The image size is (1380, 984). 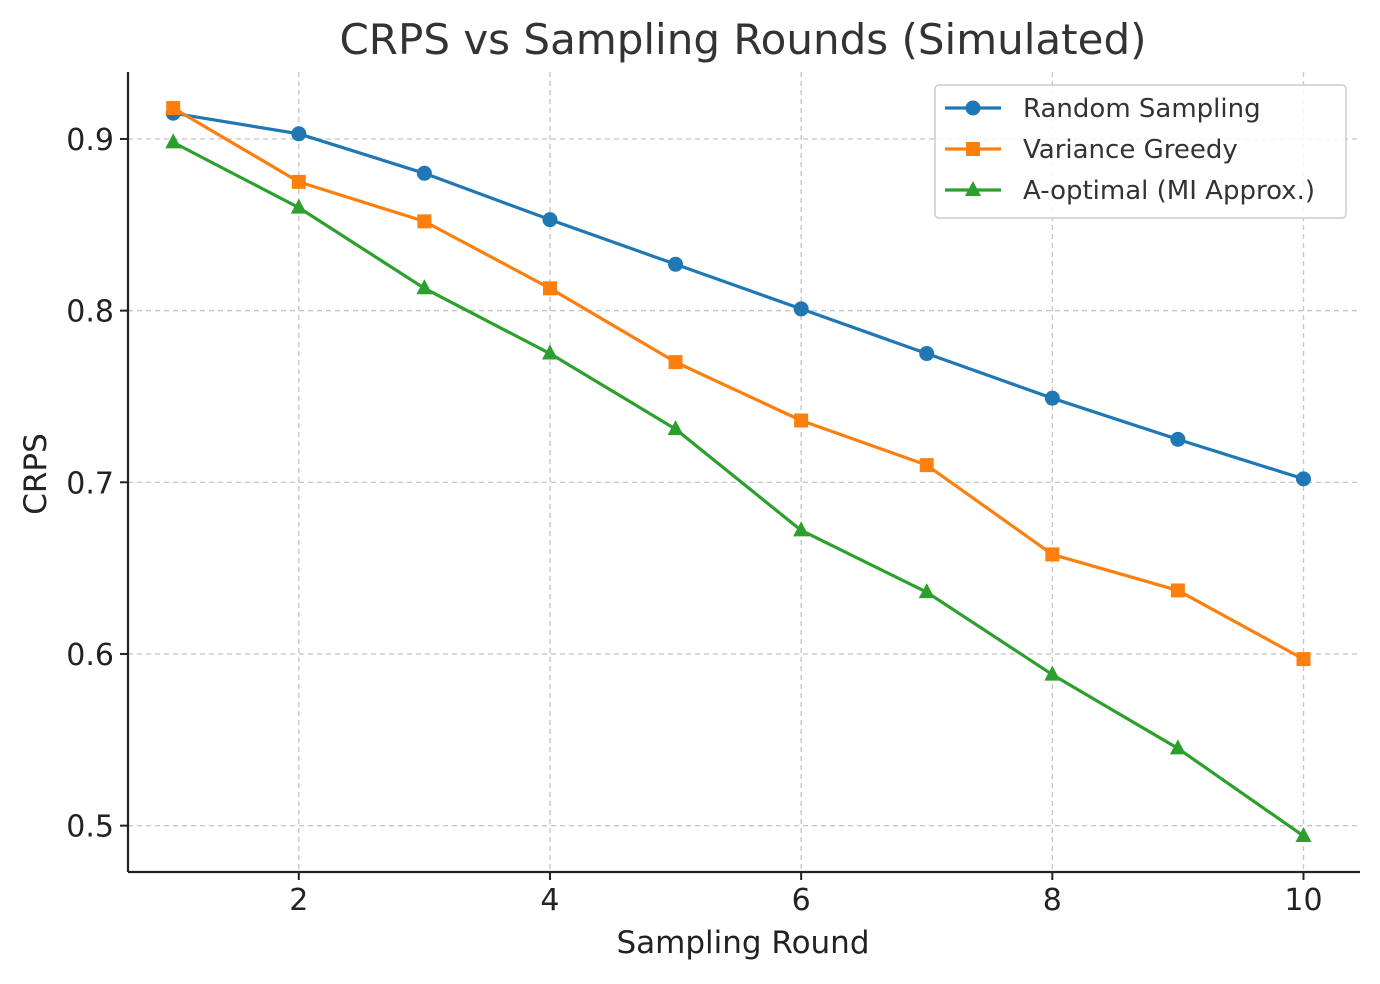 What do you see at coordinates (1303, 900) in the screenshot?
I see `x-tick-label: 10` at bounding box center [1303, 900].